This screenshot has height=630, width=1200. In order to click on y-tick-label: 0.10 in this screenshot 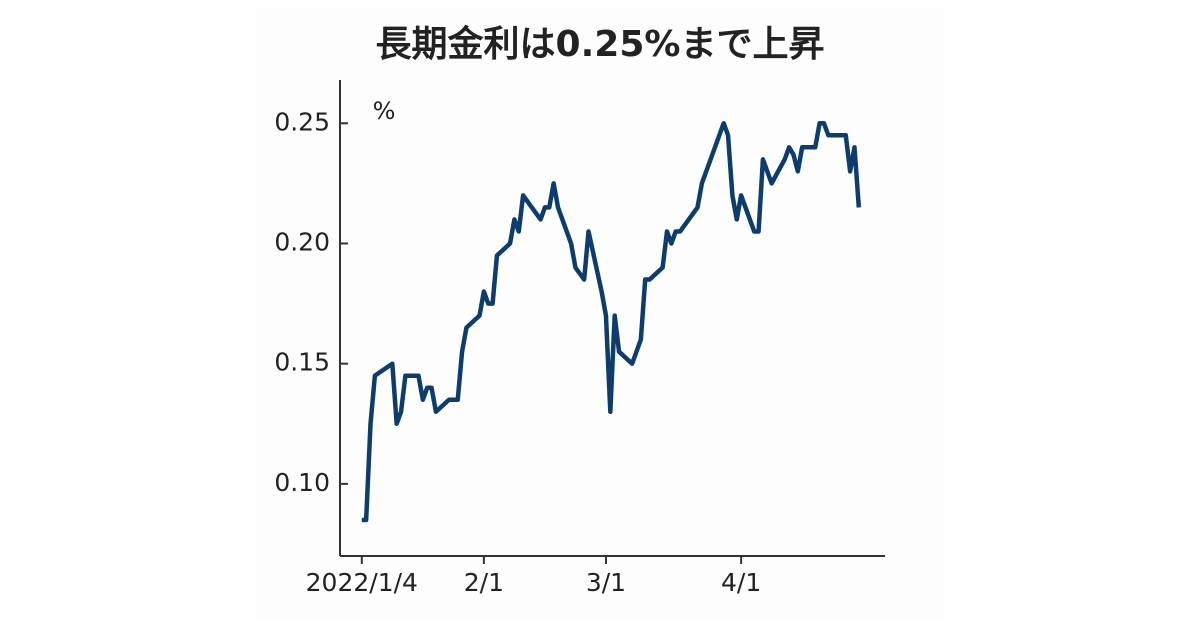, I will do `click(302, 482)`.